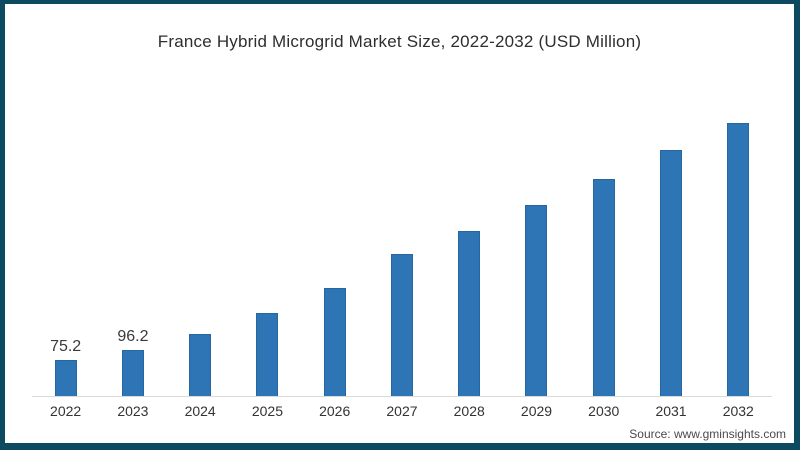 Image resolution: width=800 pixels, height=450 pixels. What do you see at coordinates (132, 251) in the screenshot?
I see `bar-slot-2023: 96.2` at bounding box center [132, 251].